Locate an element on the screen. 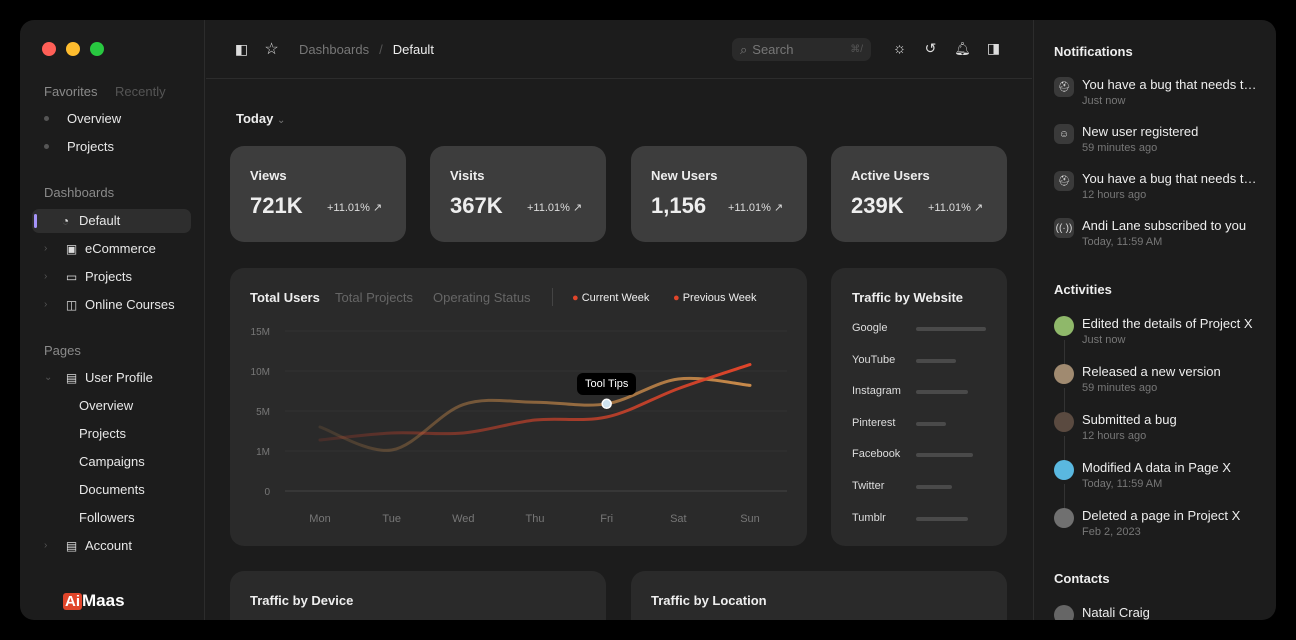  item-label: Overview is located at coordinates (94, 118).